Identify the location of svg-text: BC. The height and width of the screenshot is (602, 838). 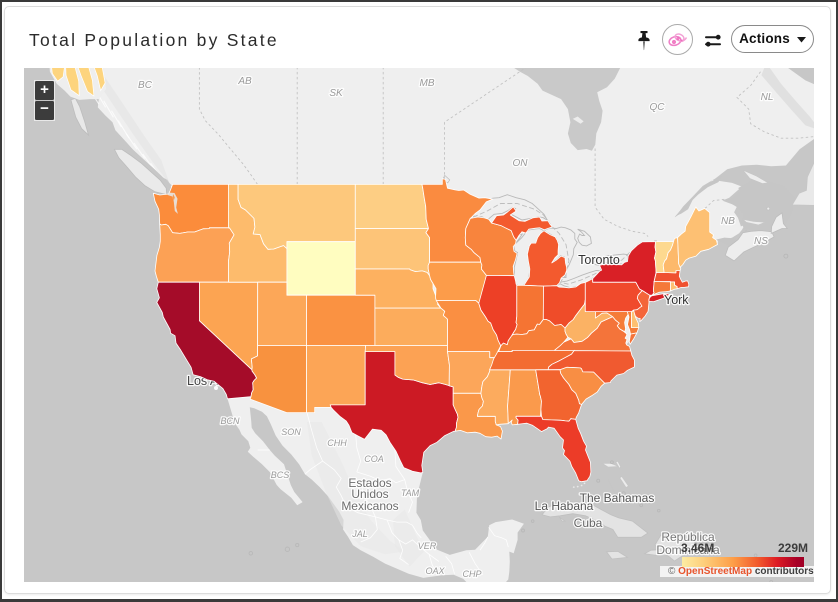
(145, 85).